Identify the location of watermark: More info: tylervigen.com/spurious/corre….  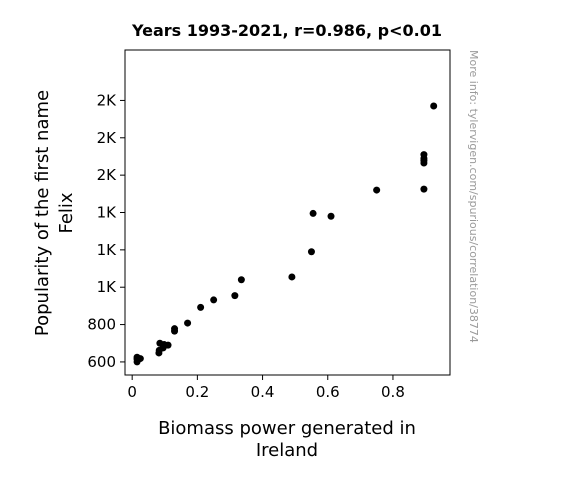
(473, 196).